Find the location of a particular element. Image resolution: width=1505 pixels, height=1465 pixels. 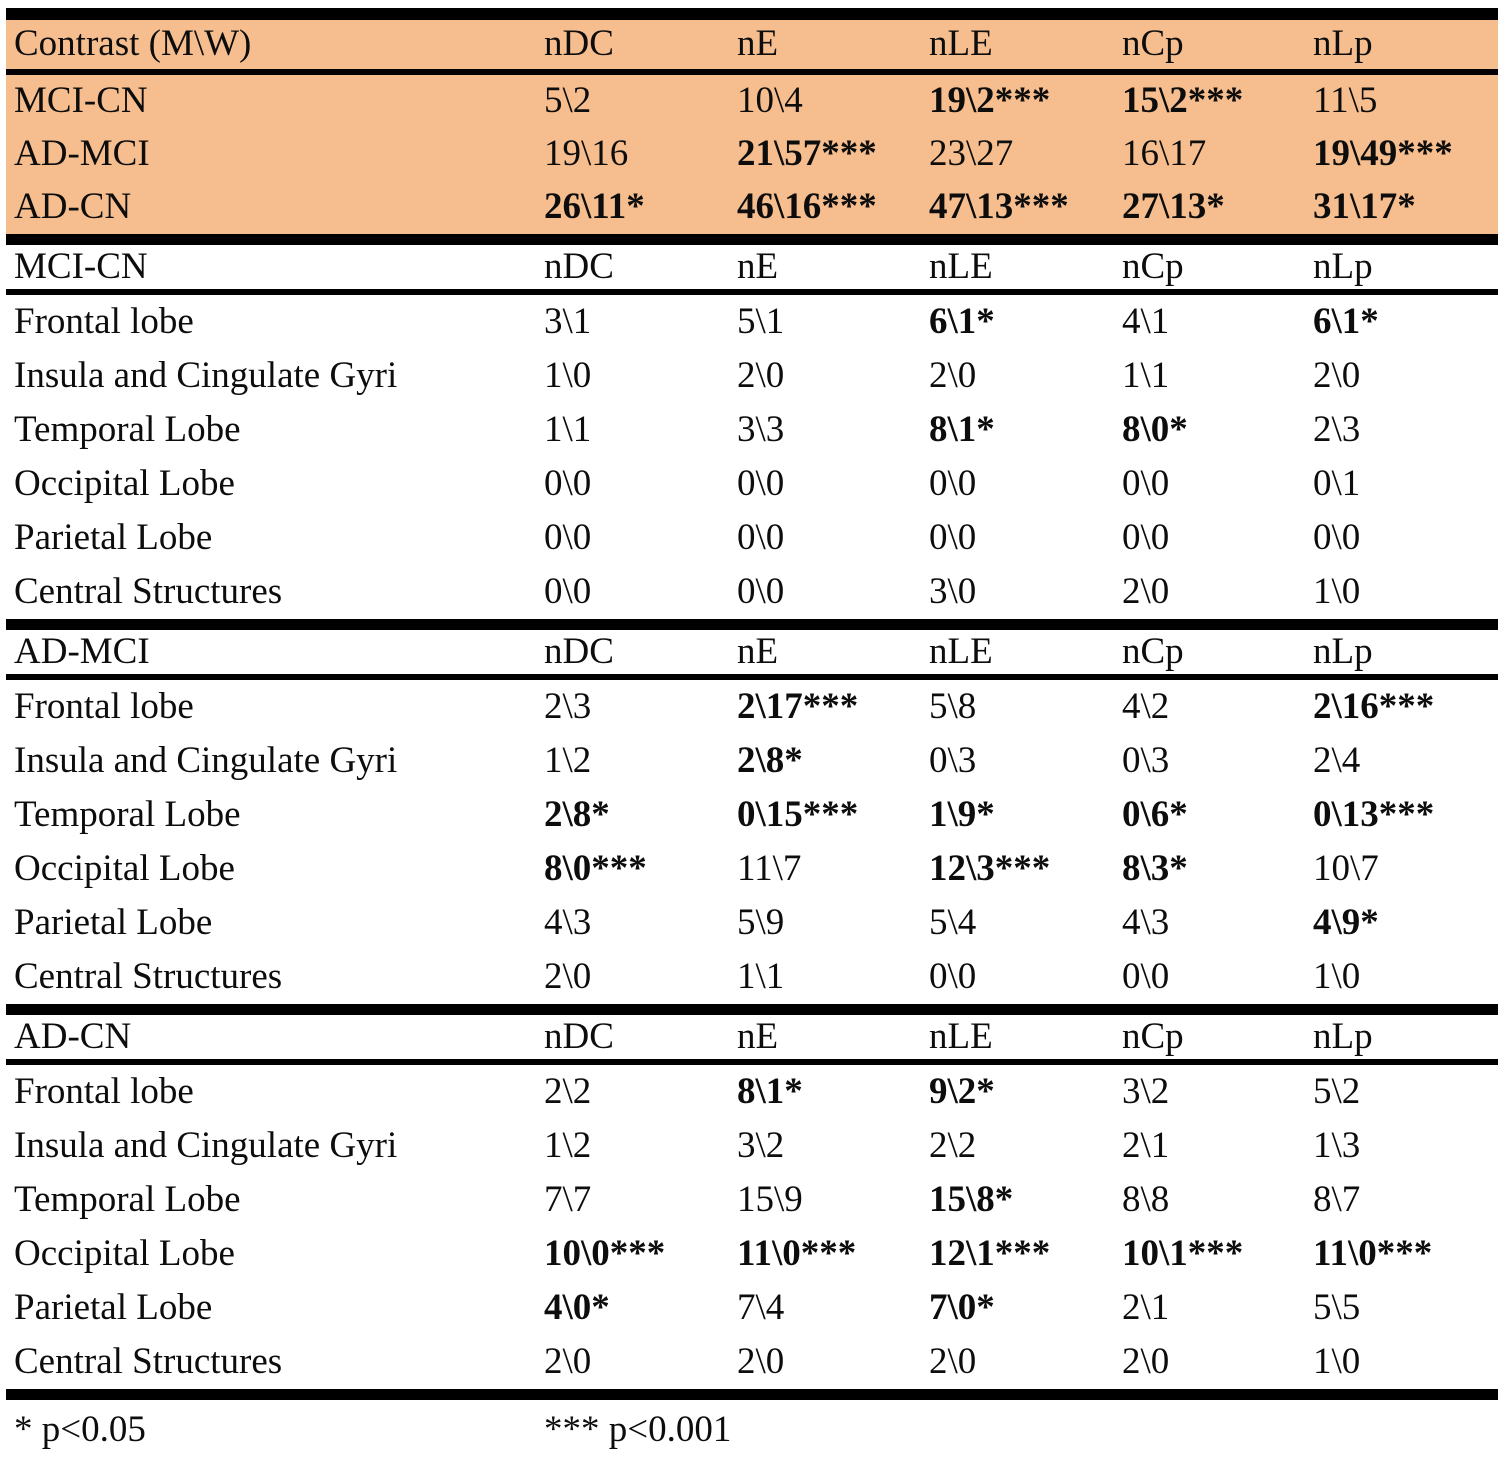

row-label: AD-MCI is located at coordinates (82, 154).